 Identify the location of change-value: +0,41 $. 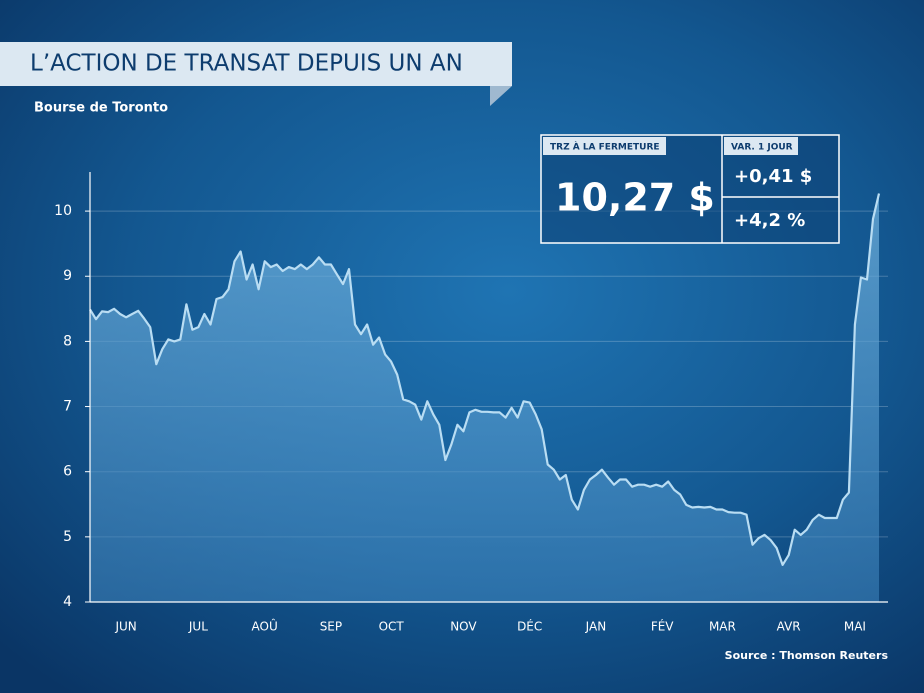
(773, 176).